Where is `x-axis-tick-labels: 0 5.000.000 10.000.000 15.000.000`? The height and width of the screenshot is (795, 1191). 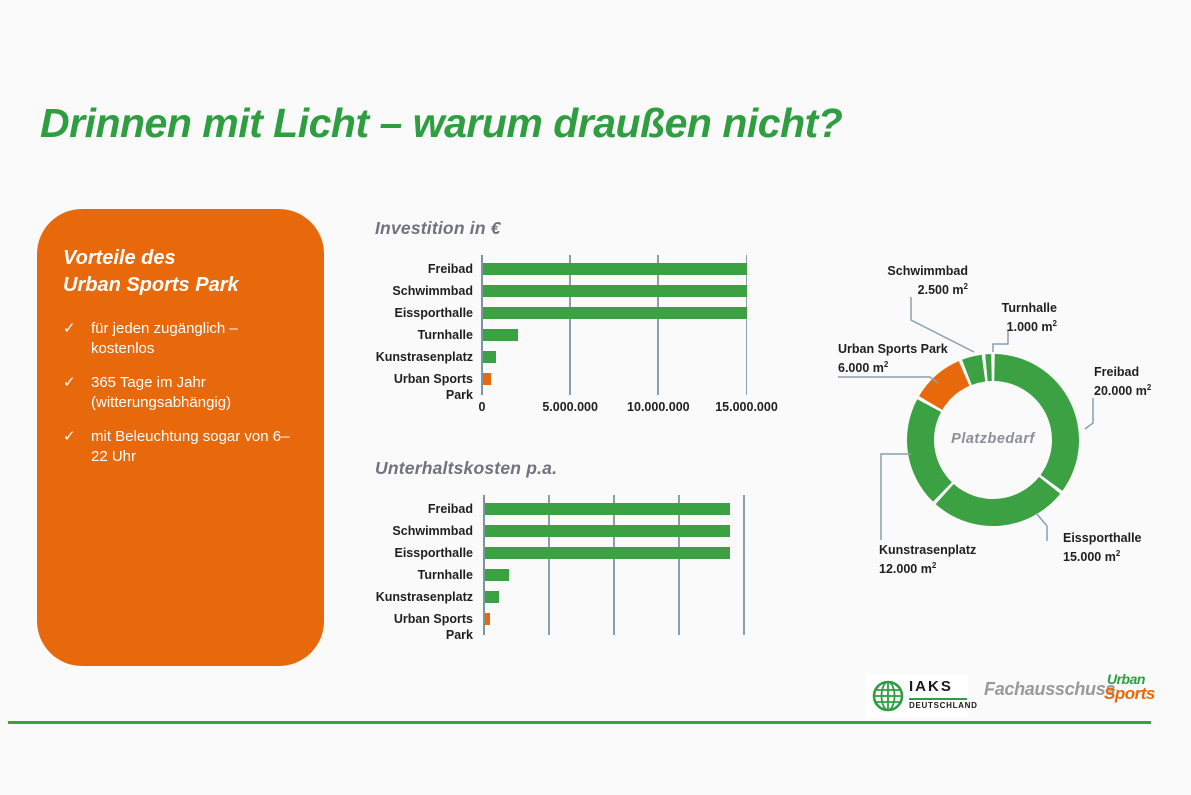 x-axis-tick-labels: 0 5.000.000 10.000.000 15.000.000 is located at coordinates (581, 408).